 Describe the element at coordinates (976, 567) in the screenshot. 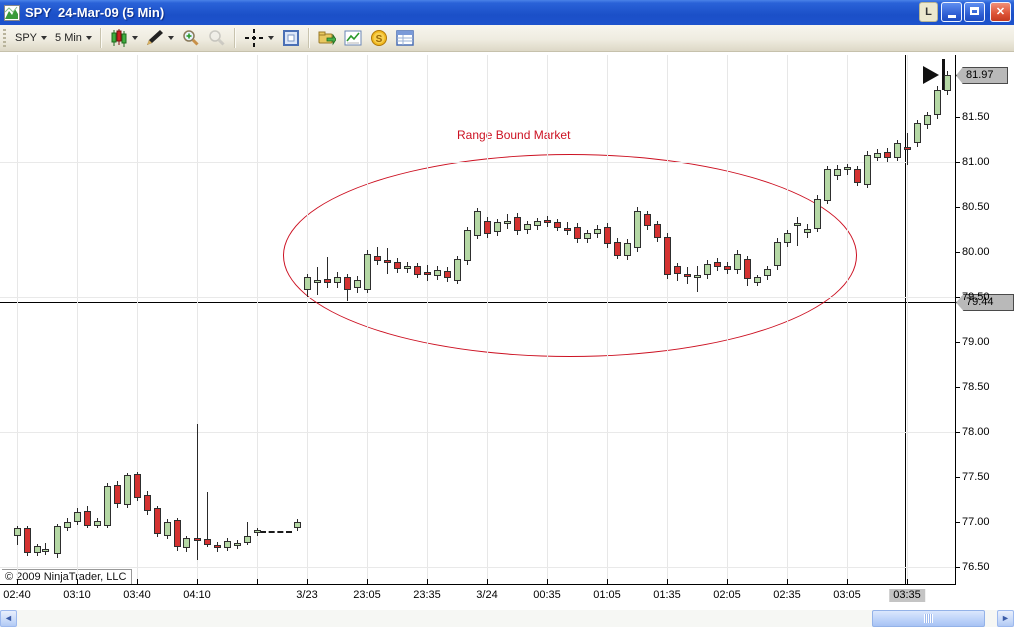

I see `price-axis-label: 76.50` at that location.